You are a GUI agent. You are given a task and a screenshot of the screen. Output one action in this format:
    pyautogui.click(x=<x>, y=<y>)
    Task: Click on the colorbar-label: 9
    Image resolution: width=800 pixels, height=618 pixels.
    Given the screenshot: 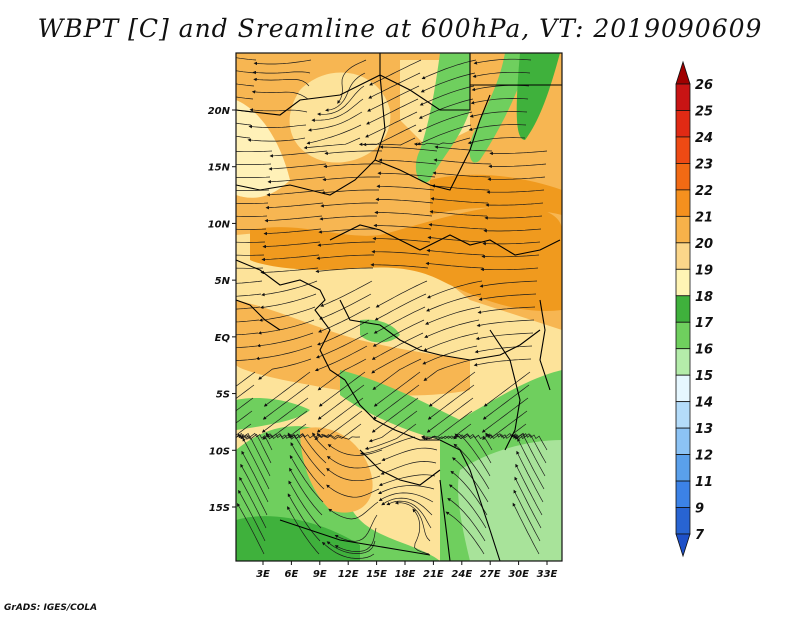 What is the action you would take?
    pyautogui.click(x=699, y=509)
    